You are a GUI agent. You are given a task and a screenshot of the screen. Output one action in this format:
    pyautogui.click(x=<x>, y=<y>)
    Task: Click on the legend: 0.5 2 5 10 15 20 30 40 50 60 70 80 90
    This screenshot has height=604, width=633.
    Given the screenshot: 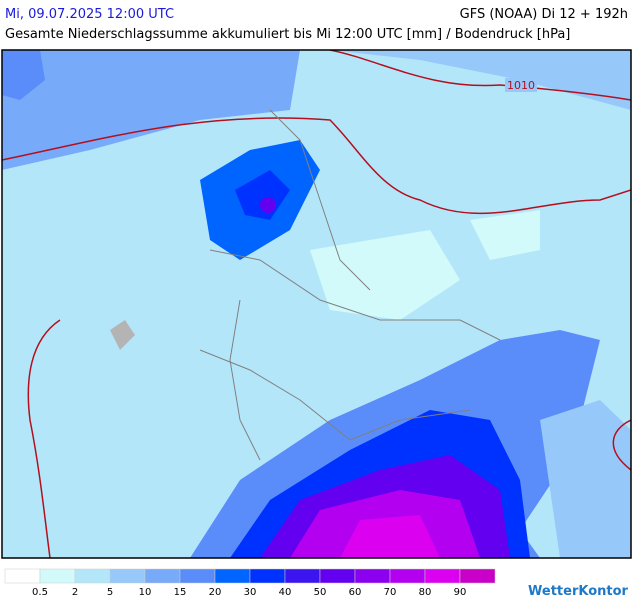 What is the action you would take?
    pyautogui.click(x=250, y=583)
    